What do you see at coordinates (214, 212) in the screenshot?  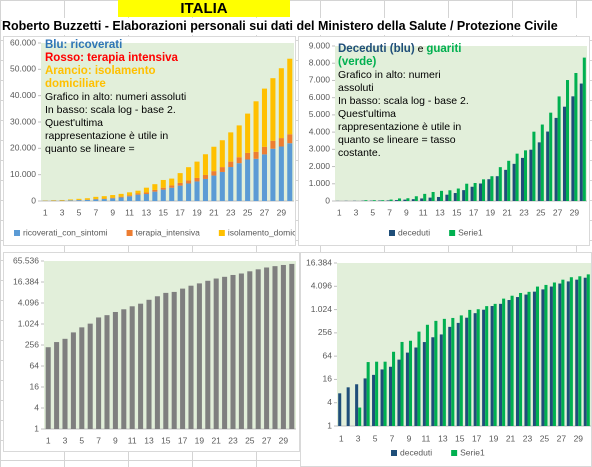 I see `x-tick-label: 21` at bounding box center [214, 212].